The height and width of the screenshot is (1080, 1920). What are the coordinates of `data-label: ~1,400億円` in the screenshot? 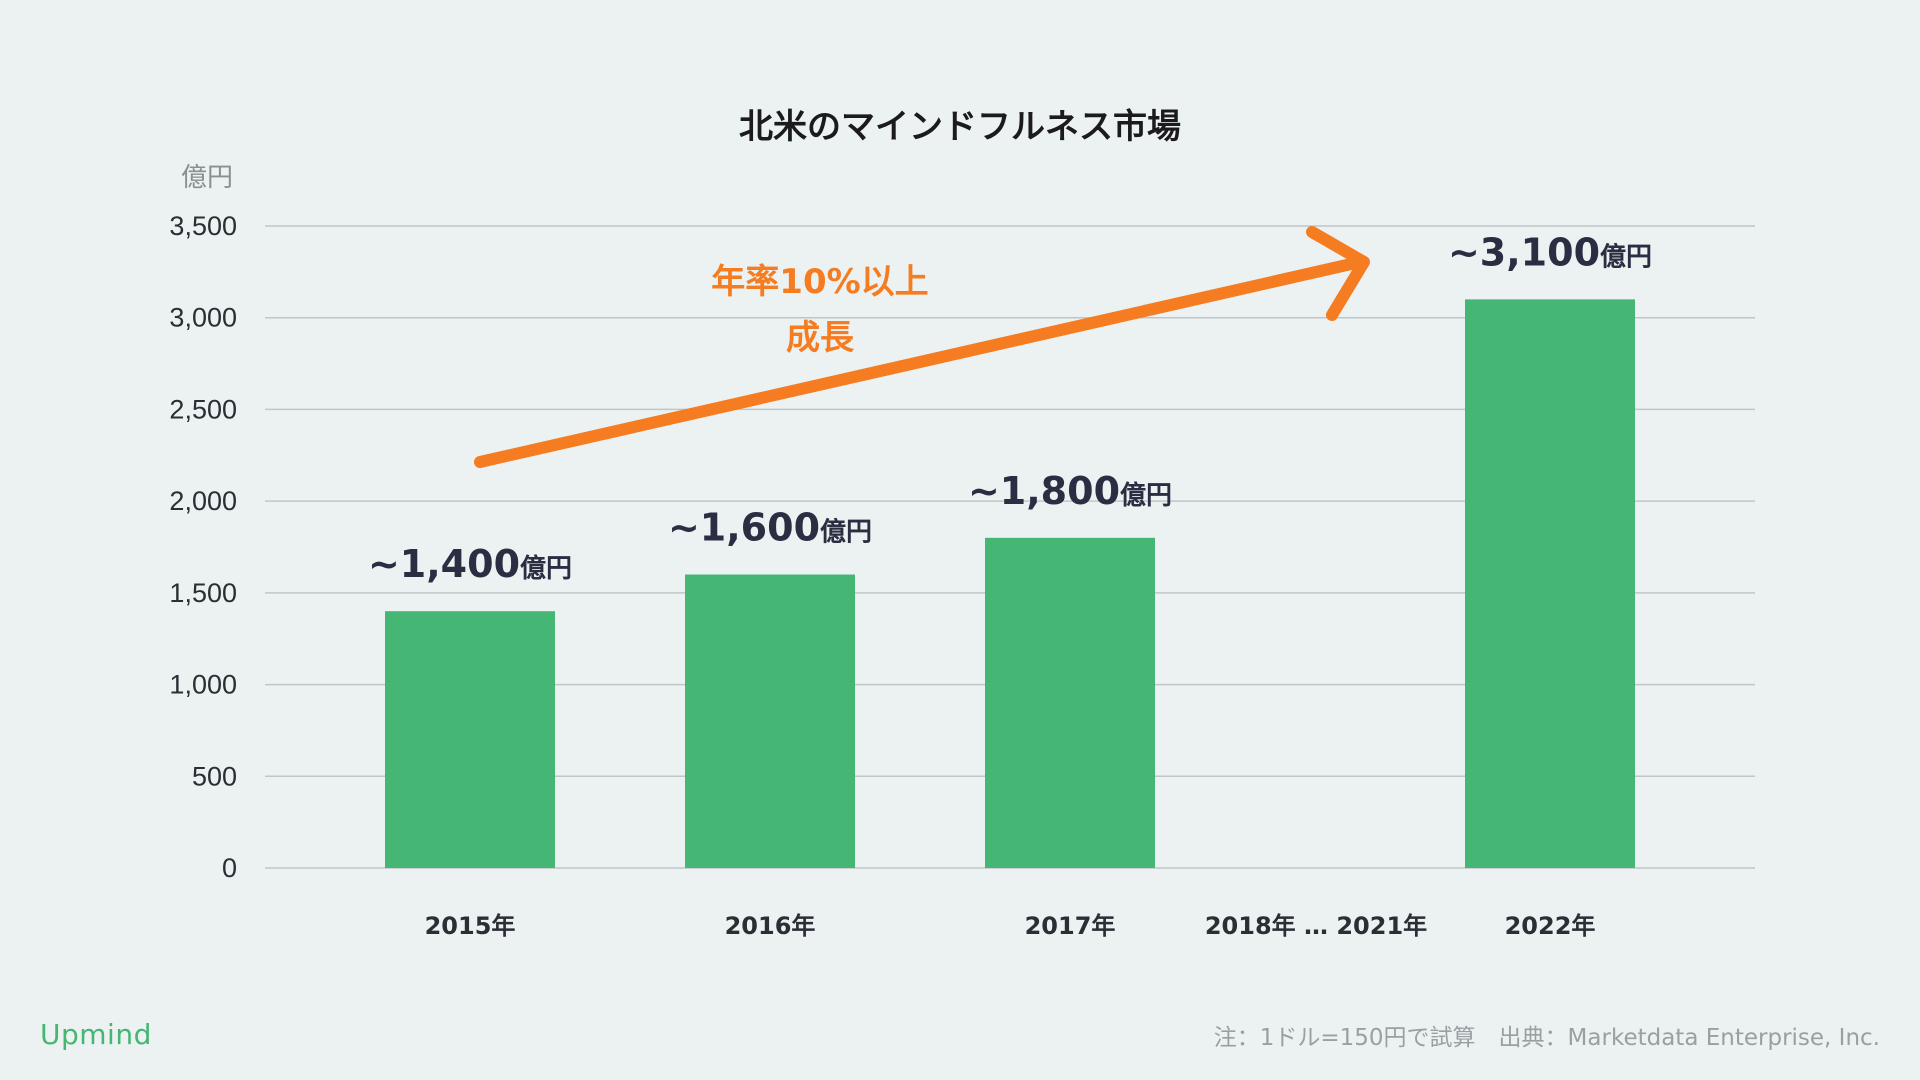 It's located at (470, 564).